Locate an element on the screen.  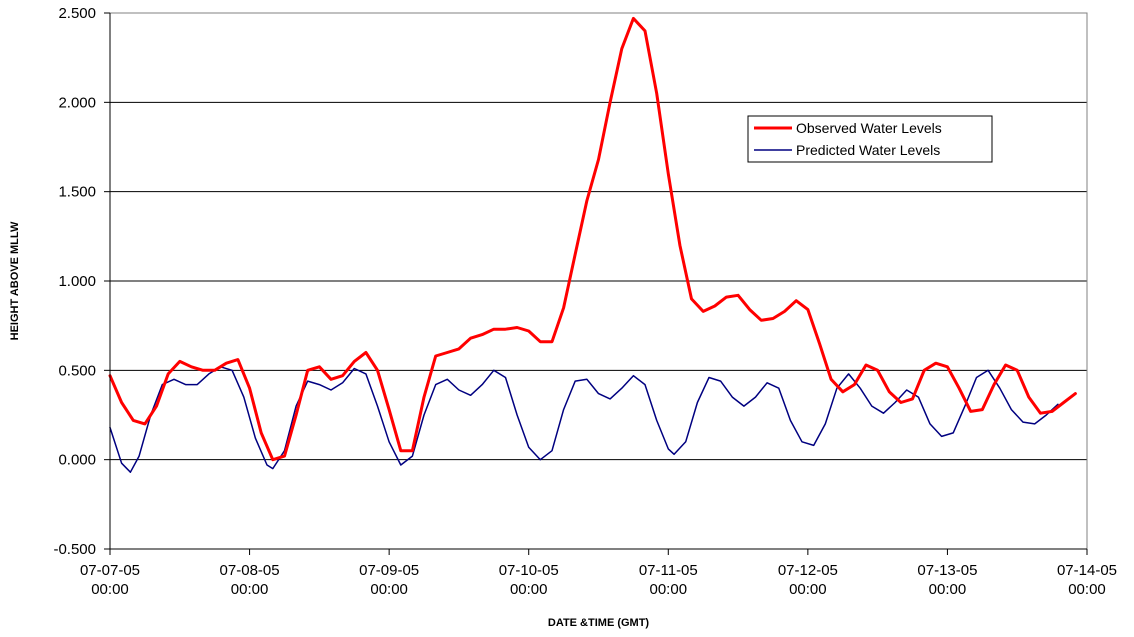
x-tick-date: 07-12-05 is located at coordinates (808, 570).